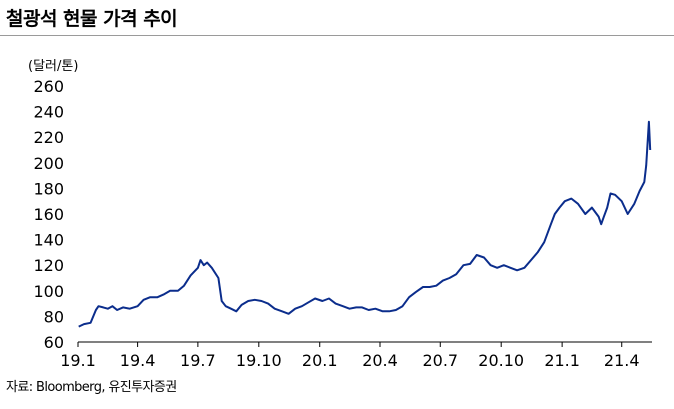  Describe the element at coordinates (48, 240) in the screenshot. I see `y-tick-label: 140` at that location.